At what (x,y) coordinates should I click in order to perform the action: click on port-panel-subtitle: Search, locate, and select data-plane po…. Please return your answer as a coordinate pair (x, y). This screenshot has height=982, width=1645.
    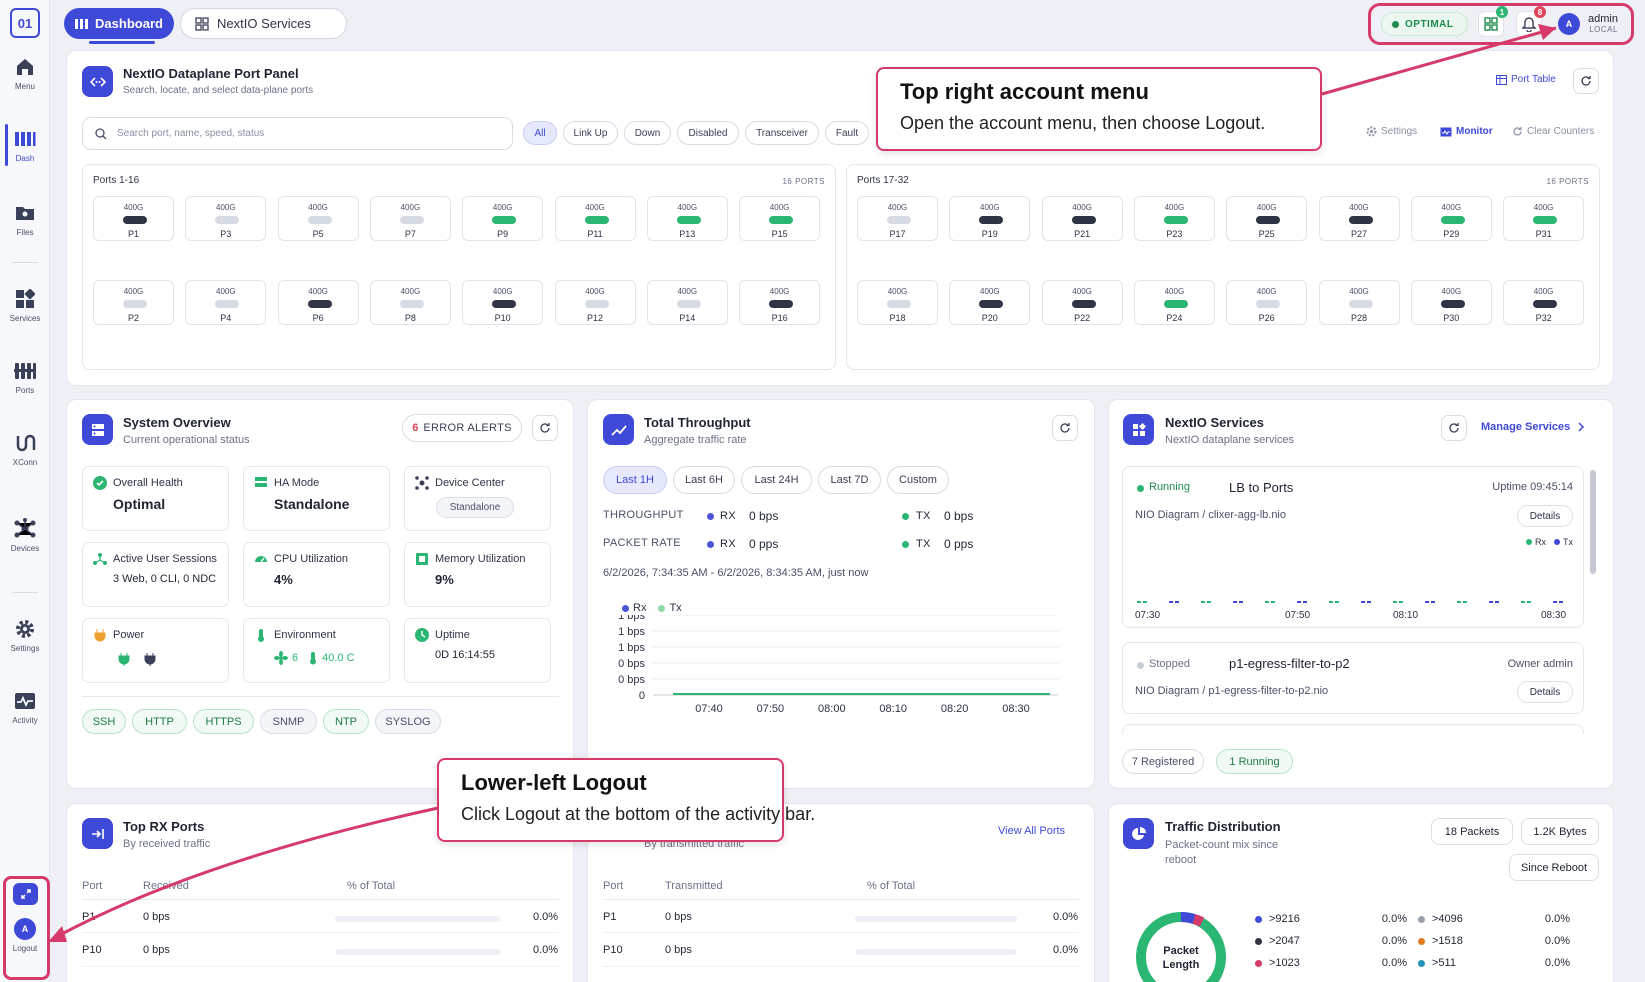
    Looking at the image, I should click on (218, 90).